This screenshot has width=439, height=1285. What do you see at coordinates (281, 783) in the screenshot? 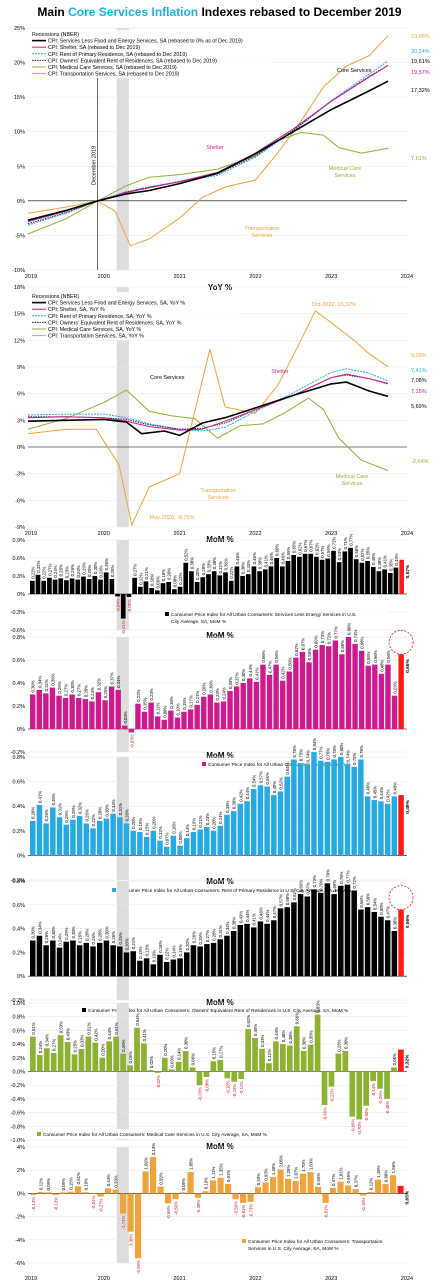
I see `bar-value-label: 0,52%` at bounding box center [281, 783].